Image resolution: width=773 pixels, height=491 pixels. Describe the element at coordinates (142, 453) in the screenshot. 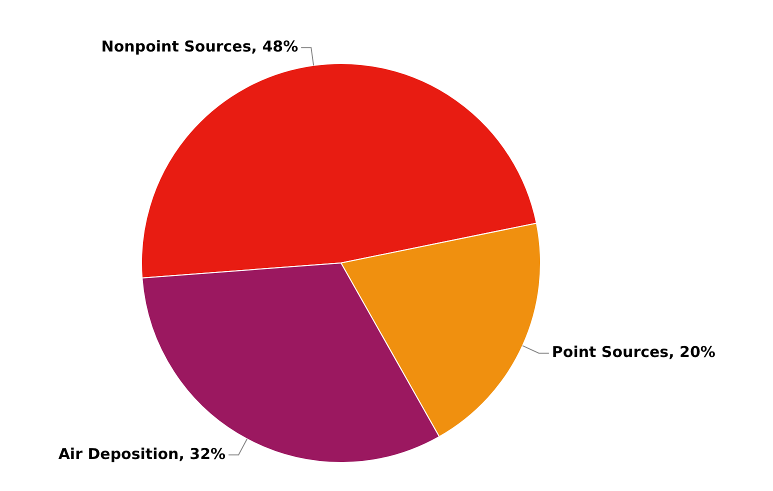

I see `slice-label: Air Deposition, 32%` at that location.